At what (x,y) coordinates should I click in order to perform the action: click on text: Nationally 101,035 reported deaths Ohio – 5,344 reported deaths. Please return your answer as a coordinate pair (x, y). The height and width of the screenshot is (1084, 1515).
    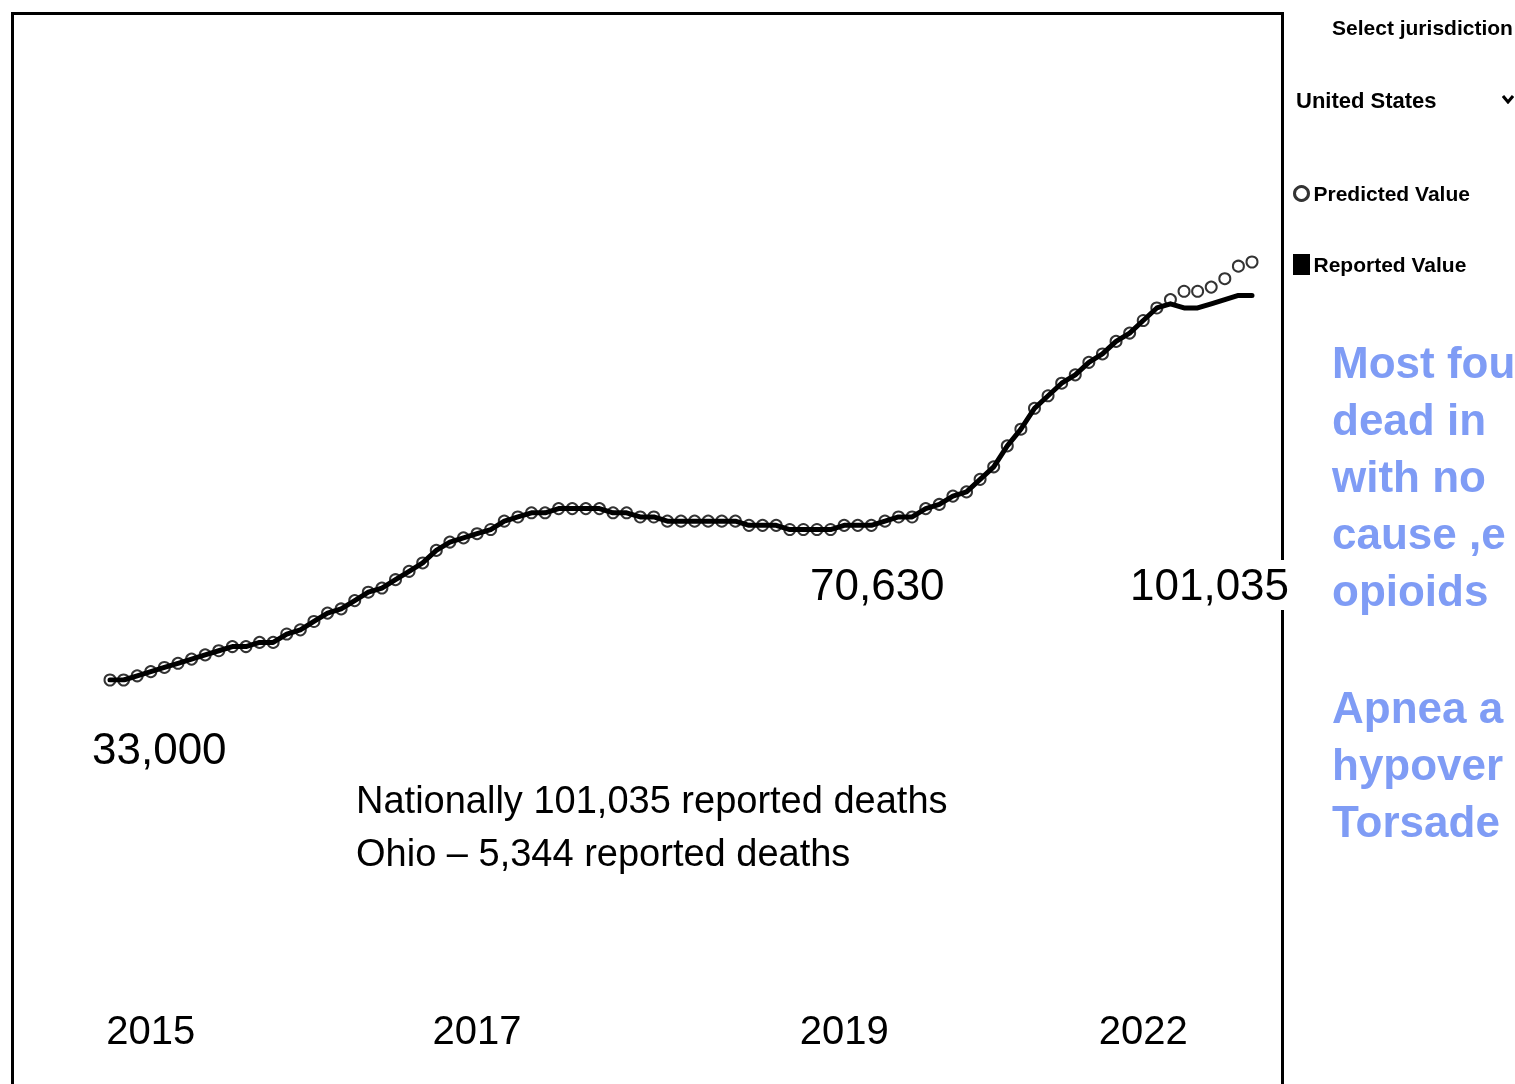
    Looking at the image, I should click on (652, 827).